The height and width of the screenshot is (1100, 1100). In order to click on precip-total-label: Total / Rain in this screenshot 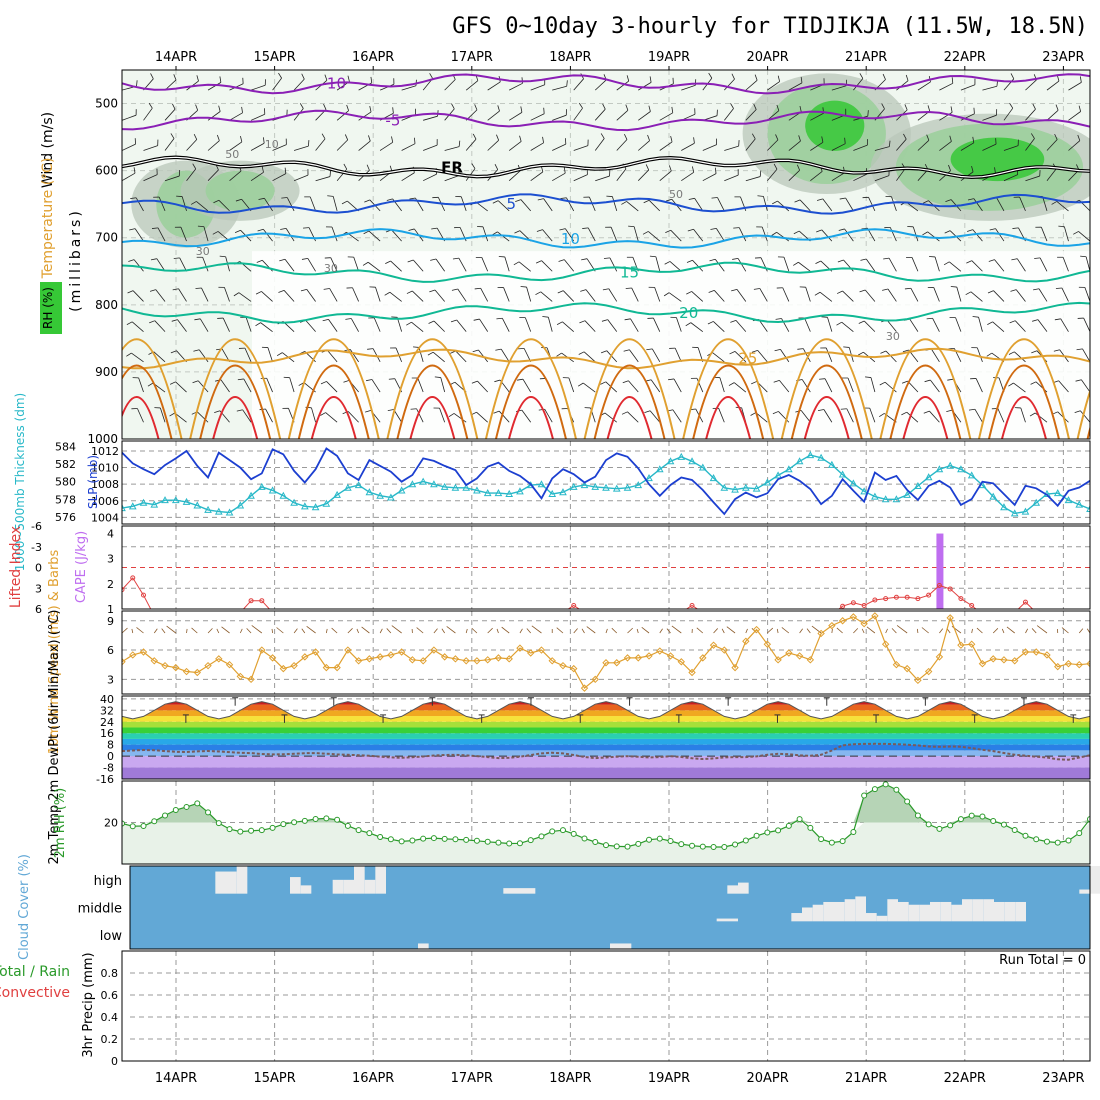, I will do `click(35, 972)`.